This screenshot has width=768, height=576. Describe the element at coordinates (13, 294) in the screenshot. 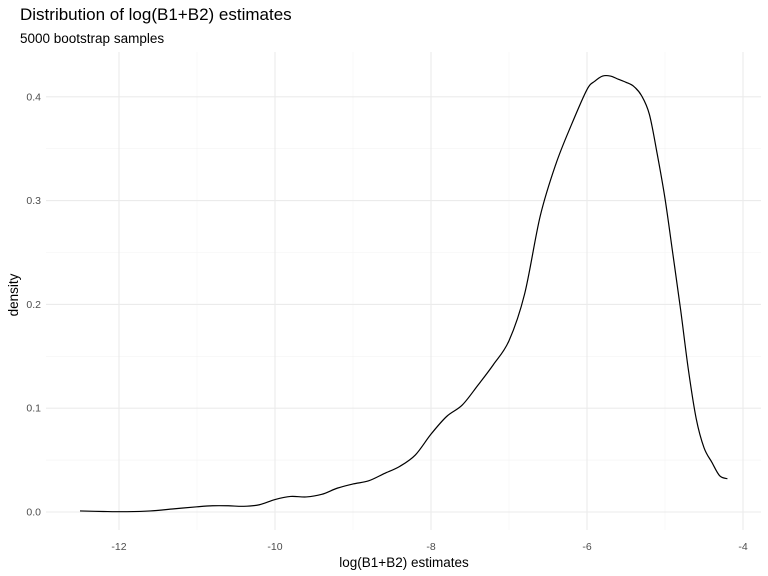

I see `y-axis-title: density` at that location.